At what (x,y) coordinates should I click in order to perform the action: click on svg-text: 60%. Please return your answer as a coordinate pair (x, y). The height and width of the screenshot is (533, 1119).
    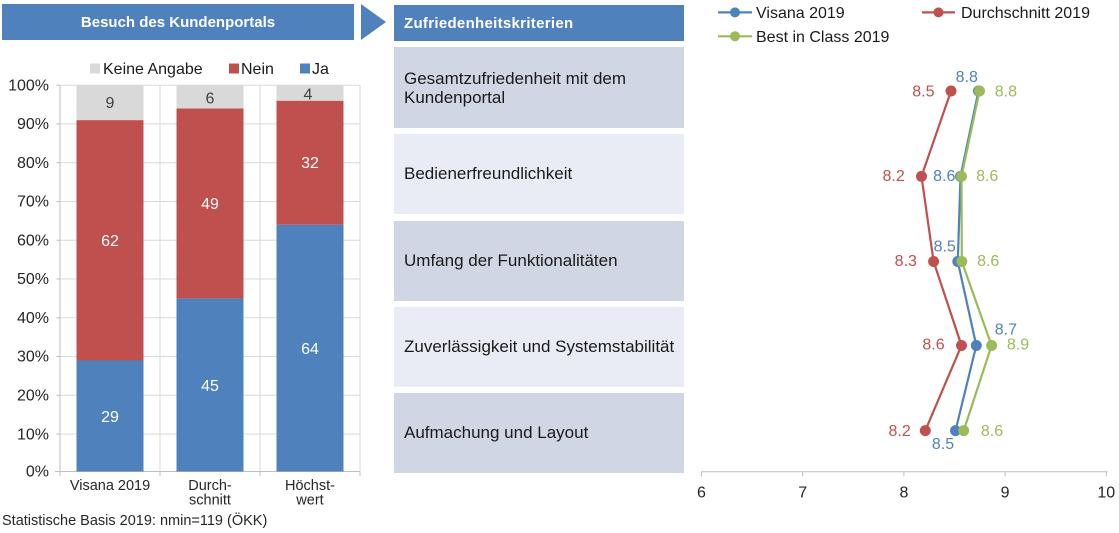
    Looking at the image, I should click on (33, 240).